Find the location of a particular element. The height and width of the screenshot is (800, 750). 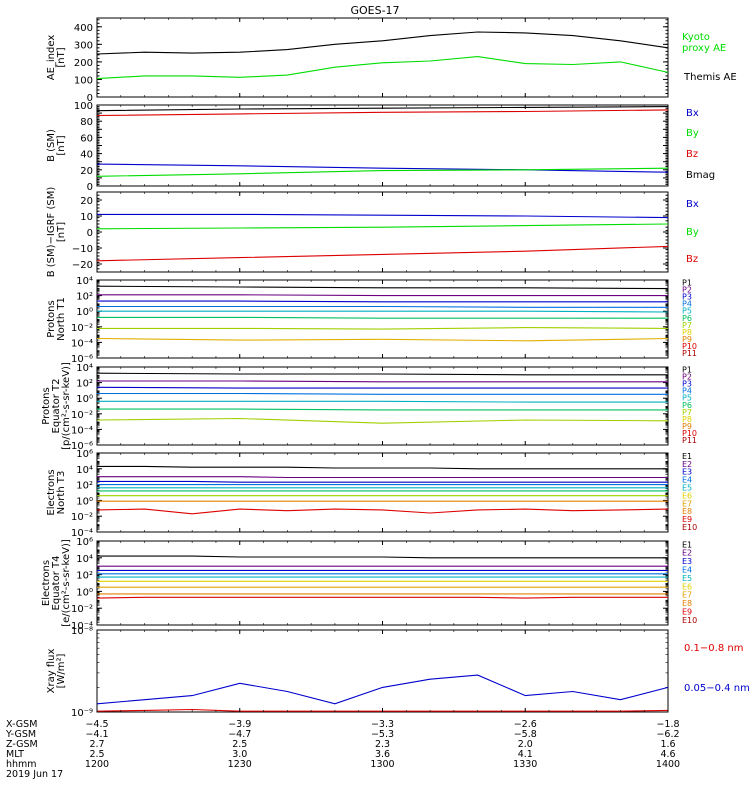

y-tick-label: 10⁻⁶ is located at coordinates (82, 446).